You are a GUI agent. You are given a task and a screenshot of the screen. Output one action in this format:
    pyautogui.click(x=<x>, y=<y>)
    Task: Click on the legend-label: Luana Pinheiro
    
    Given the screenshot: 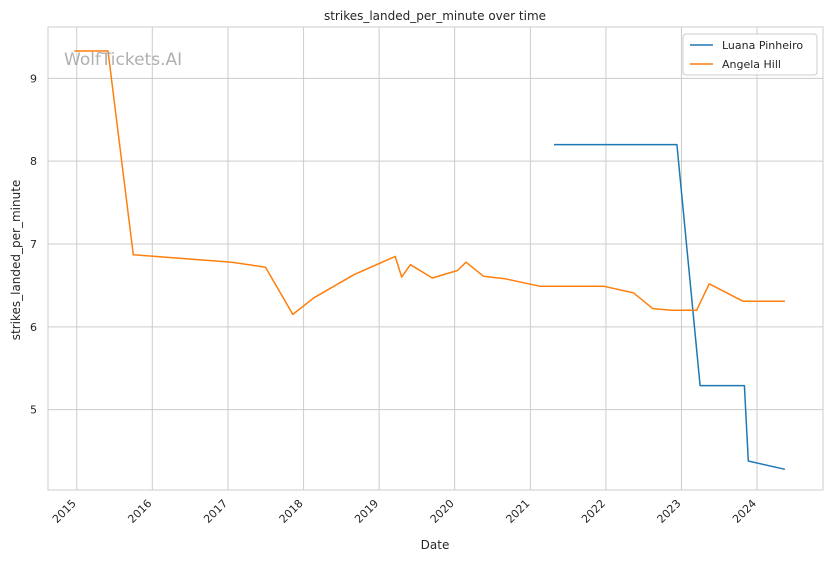 What is the action you would take?
    pyautogui.click(x=762, y=45)
    